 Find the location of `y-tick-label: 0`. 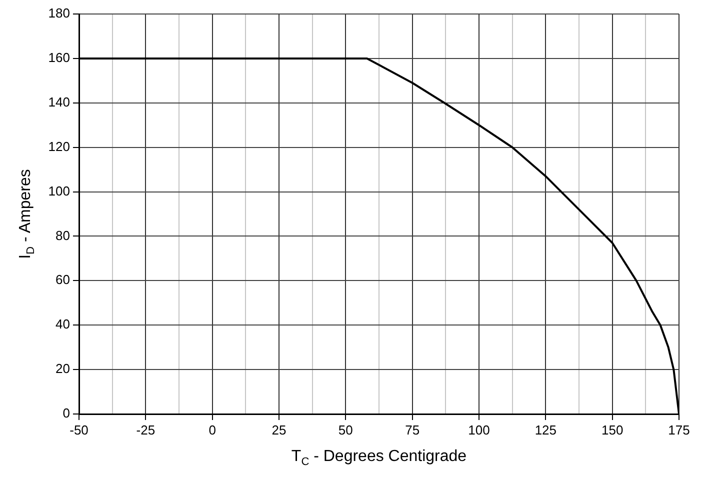

y-tick-label: 0 is located at coordinates (66, 413).